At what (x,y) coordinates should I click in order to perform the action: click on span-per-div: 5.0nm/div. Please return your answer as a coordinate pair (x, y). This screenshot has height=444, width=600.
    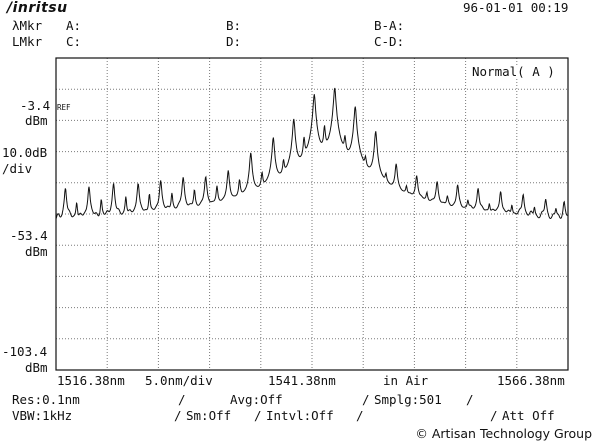
    Looking at the image, I should click on (179, 380).